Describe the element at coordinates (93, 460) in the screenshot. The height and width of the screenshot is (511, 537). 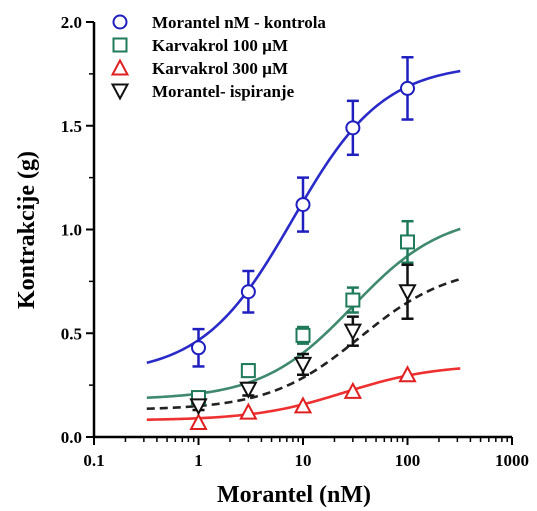
I see `x-tick-label: 0.1` at that location.